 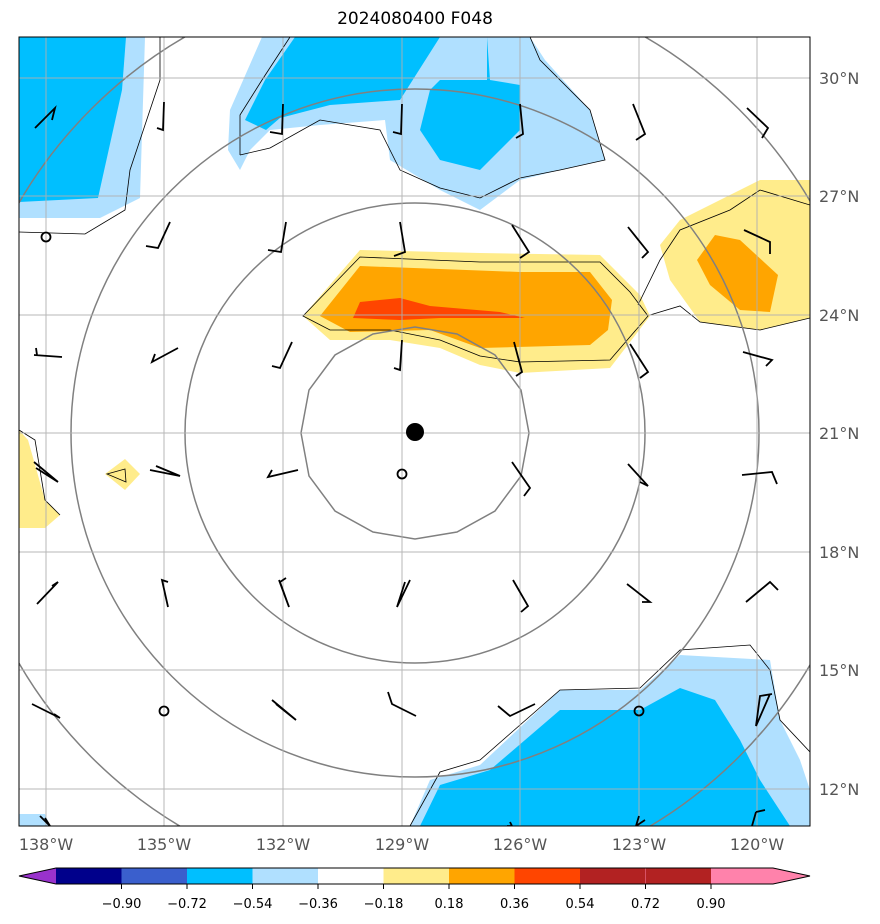 What do you see at coordinates (415, 19) in the screenshot?
I see `map-title: 2024080400 F048` at bounding box center [415, 19].